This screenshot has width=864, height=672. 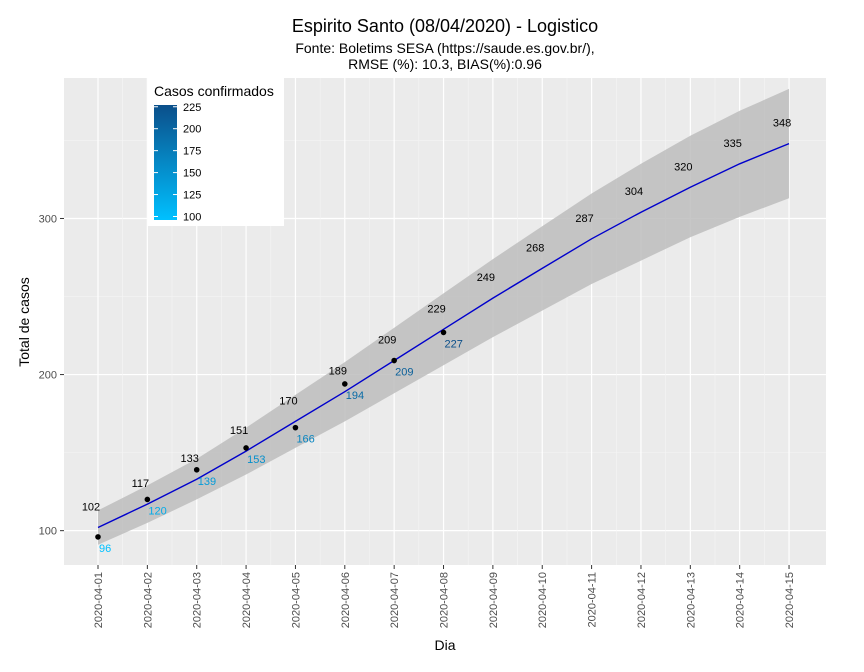 I want to click on legend-tick-label: 100, so click(x=192, y=217).